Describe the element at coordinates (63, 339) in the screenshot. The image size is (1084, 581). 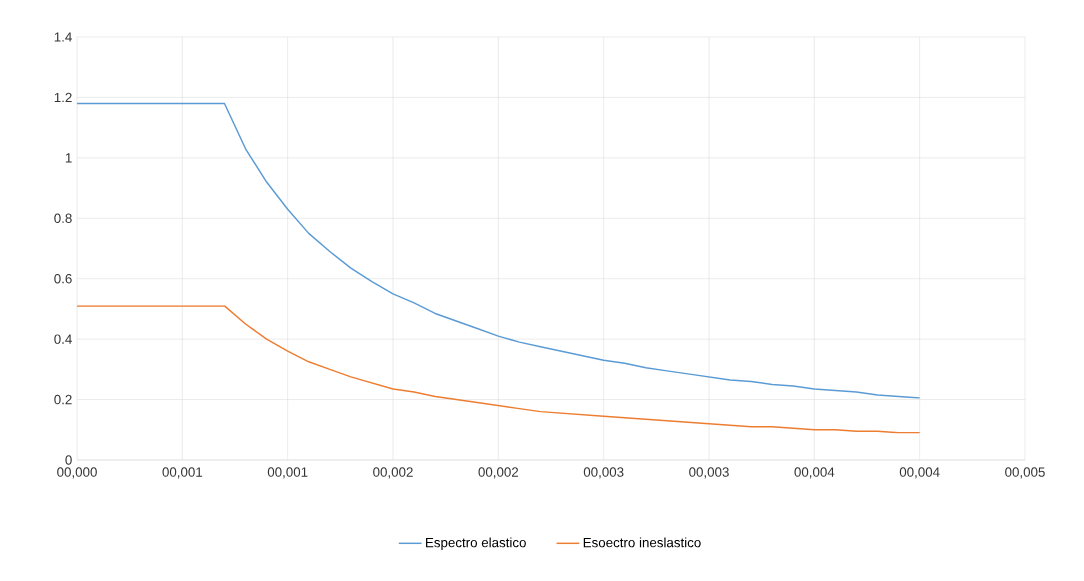
I see `y-tick-label: 0.4` at that location.